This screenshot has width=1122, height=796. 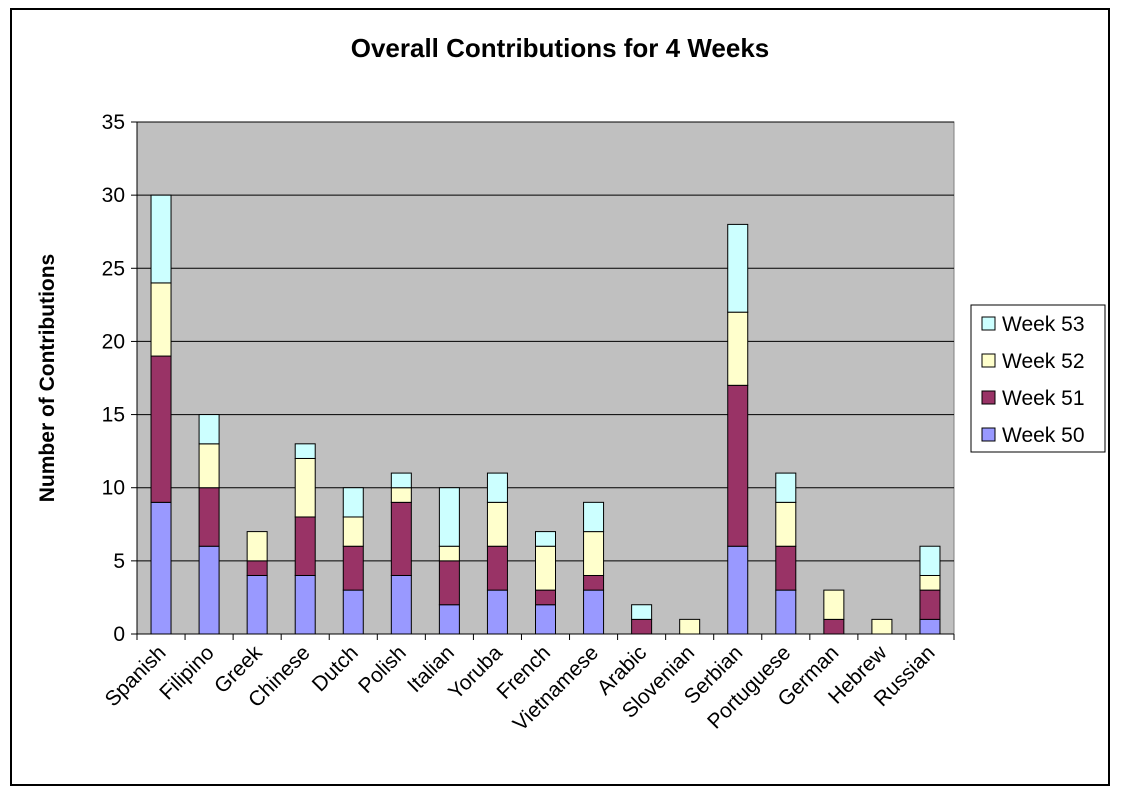 I want to click on bar-stack-italian, so click(x=449, y=561).